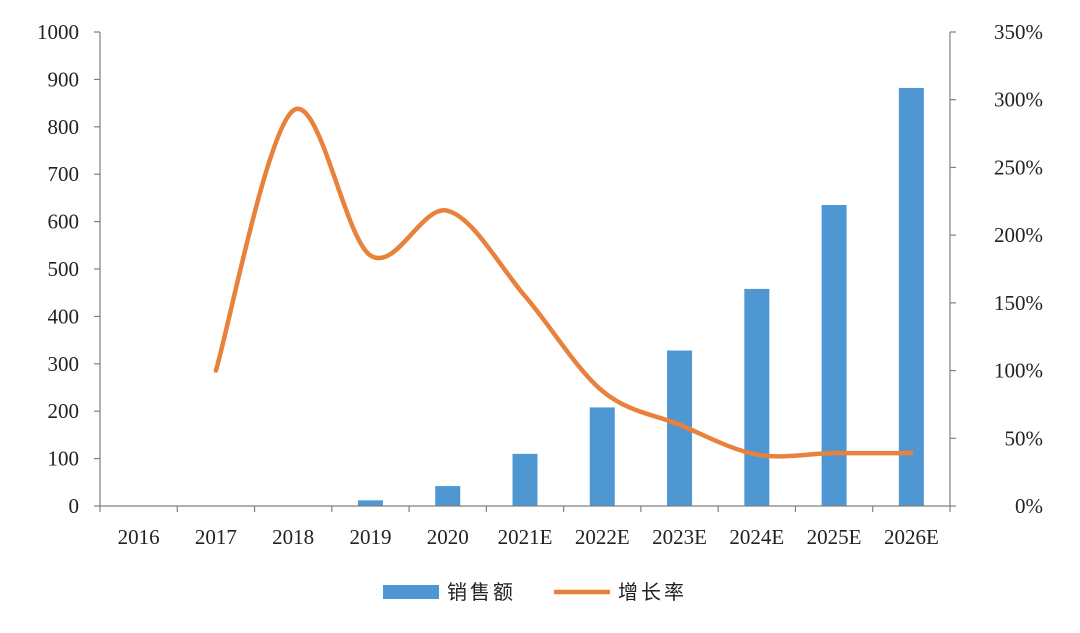 This screenshot has height=633, width=1080. Describe the element at coordinates (64, 364) in the screenshot. I see `left-tick-label: 300` at that location.